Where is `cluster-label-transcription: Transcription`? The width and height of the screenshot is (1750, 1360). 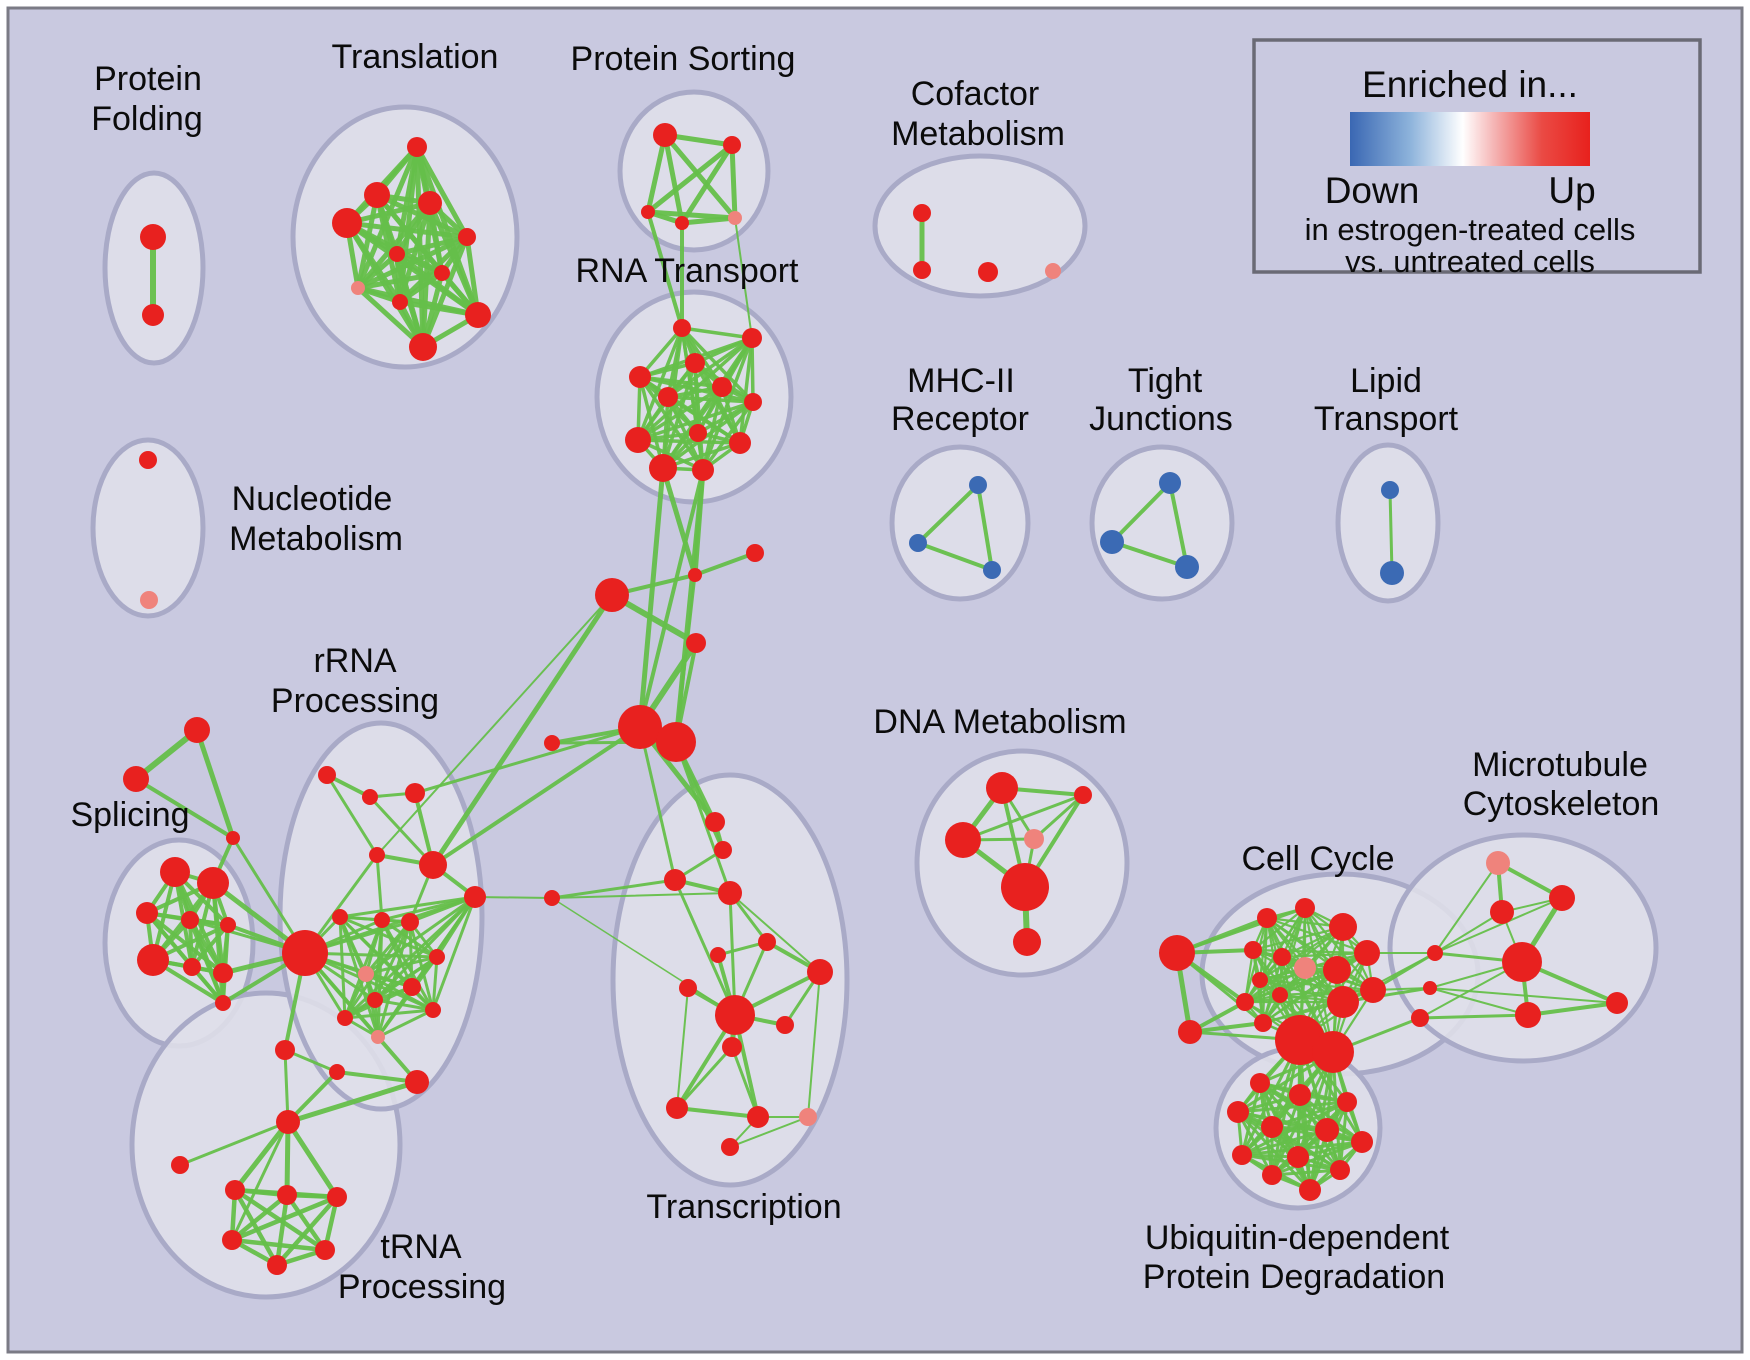
cluster-label-transcription: Transcription is located at coordinates (743, 1207).